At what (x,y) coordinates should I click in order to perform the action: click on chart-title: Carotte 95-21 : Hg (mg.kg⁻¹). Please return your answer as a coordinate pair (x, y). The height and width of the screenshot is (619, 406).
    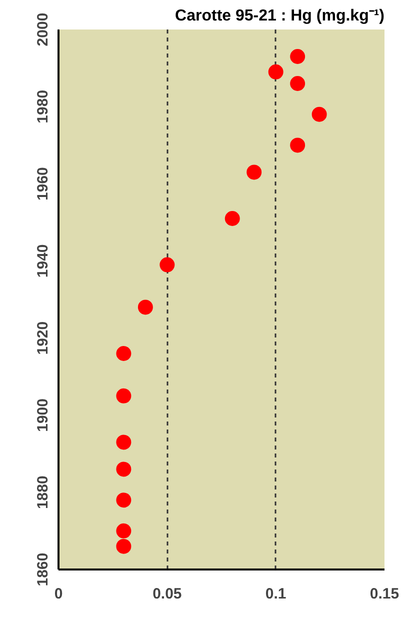
    Looking at the image, I should click on (279, 16).